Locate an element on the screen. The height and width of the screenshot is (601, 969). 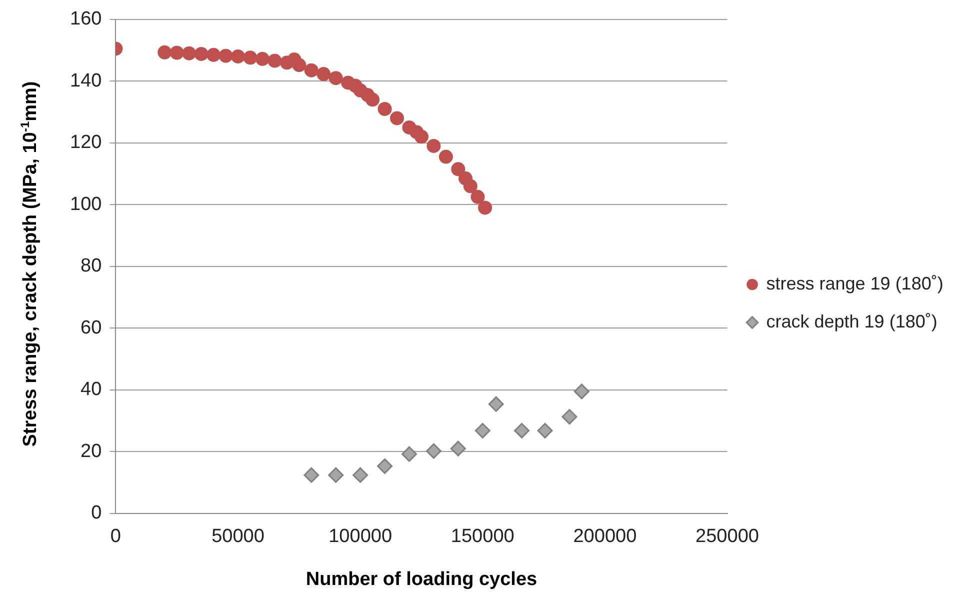
x-tick-label: 200000 is located at coordinates (605, 537).